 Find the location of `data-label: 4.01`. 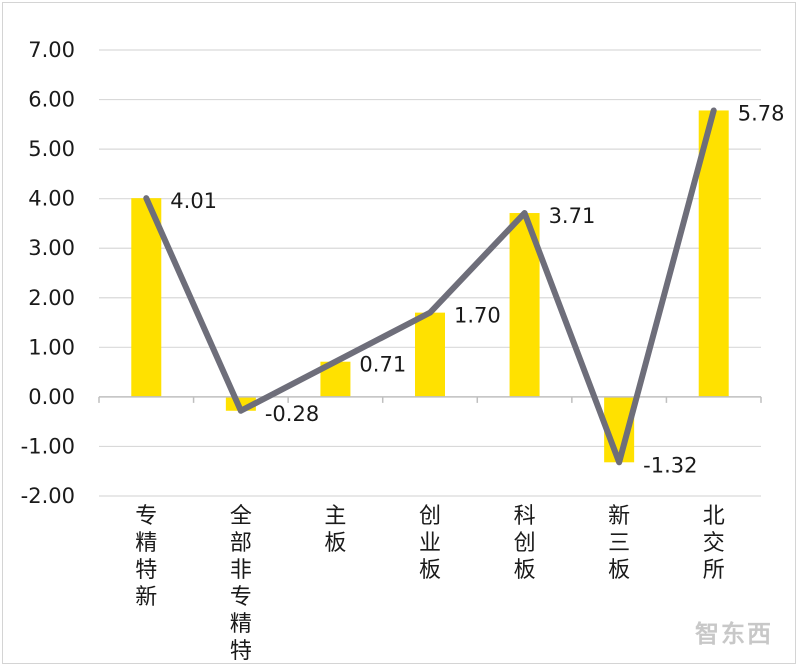

data-label: 4.01 is located at coordinates (193, 201).